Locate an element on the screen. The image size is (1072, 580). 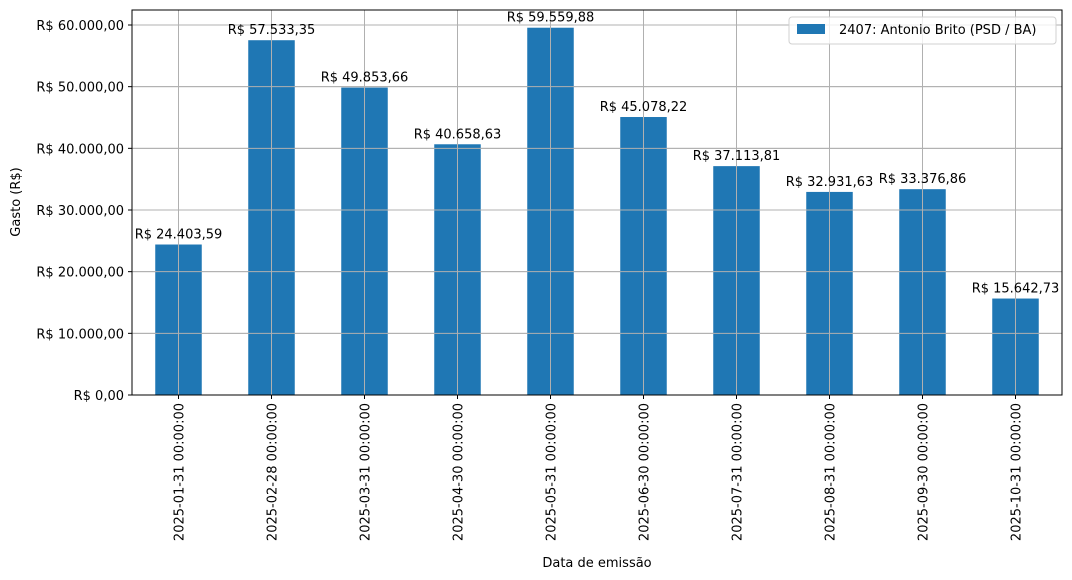
bar-value-label: R$ 24.403,59 is located at coordinates (179, 235).